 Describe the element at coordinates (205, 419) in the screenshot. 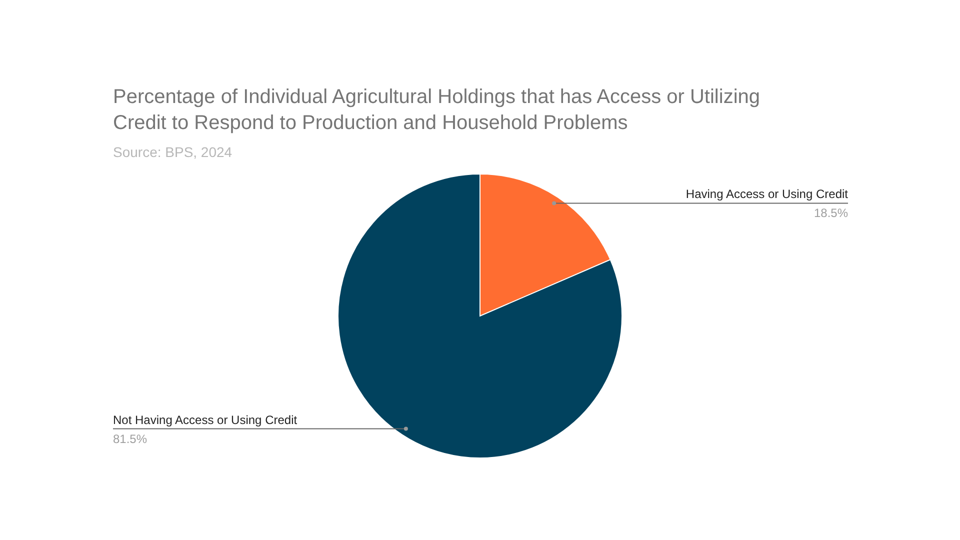

I see `slice-label: Not Having Access or Using Credit` at that location.